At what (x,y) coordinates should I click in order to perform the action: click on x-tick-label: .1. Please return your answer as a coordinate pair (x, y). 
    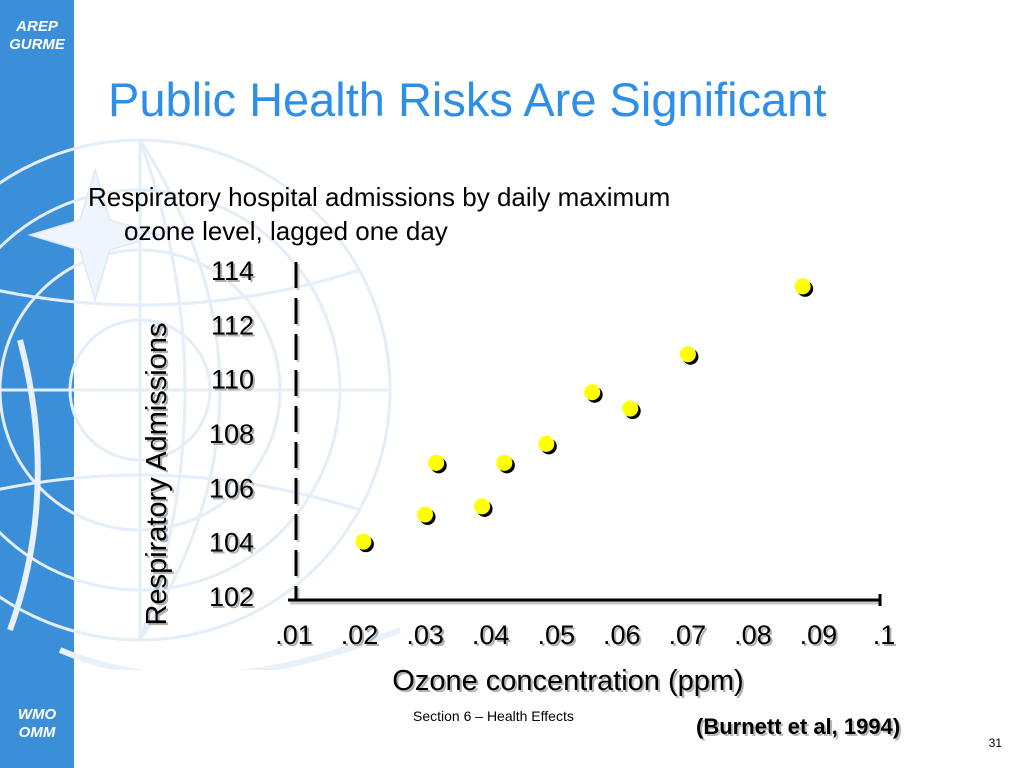
    Looking at the image, I should click on (884, 635).